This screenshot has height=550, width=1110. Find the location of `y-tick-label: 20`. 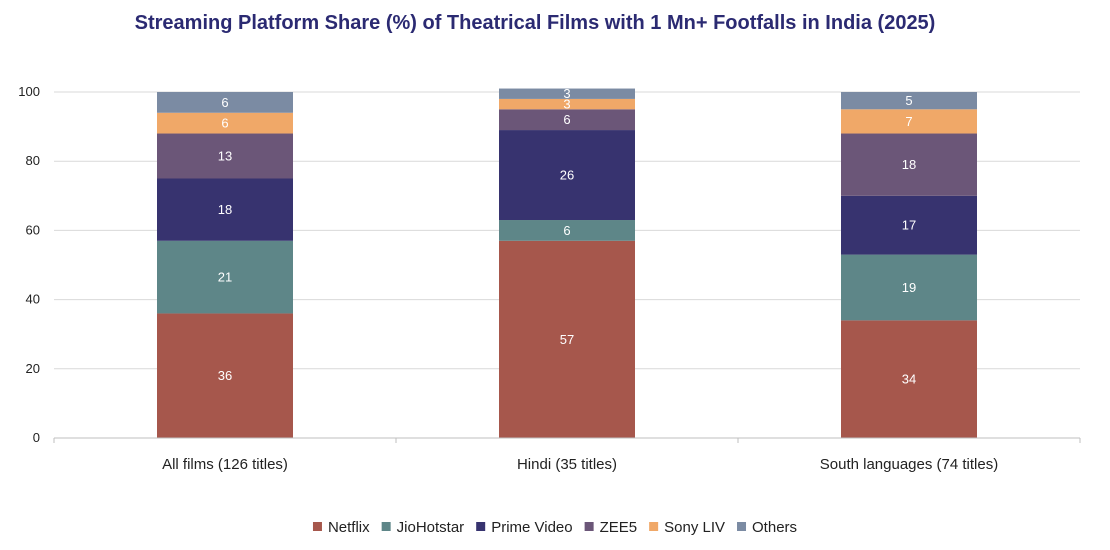

y-tick-label: 20 is located at coordinates (33, 368).